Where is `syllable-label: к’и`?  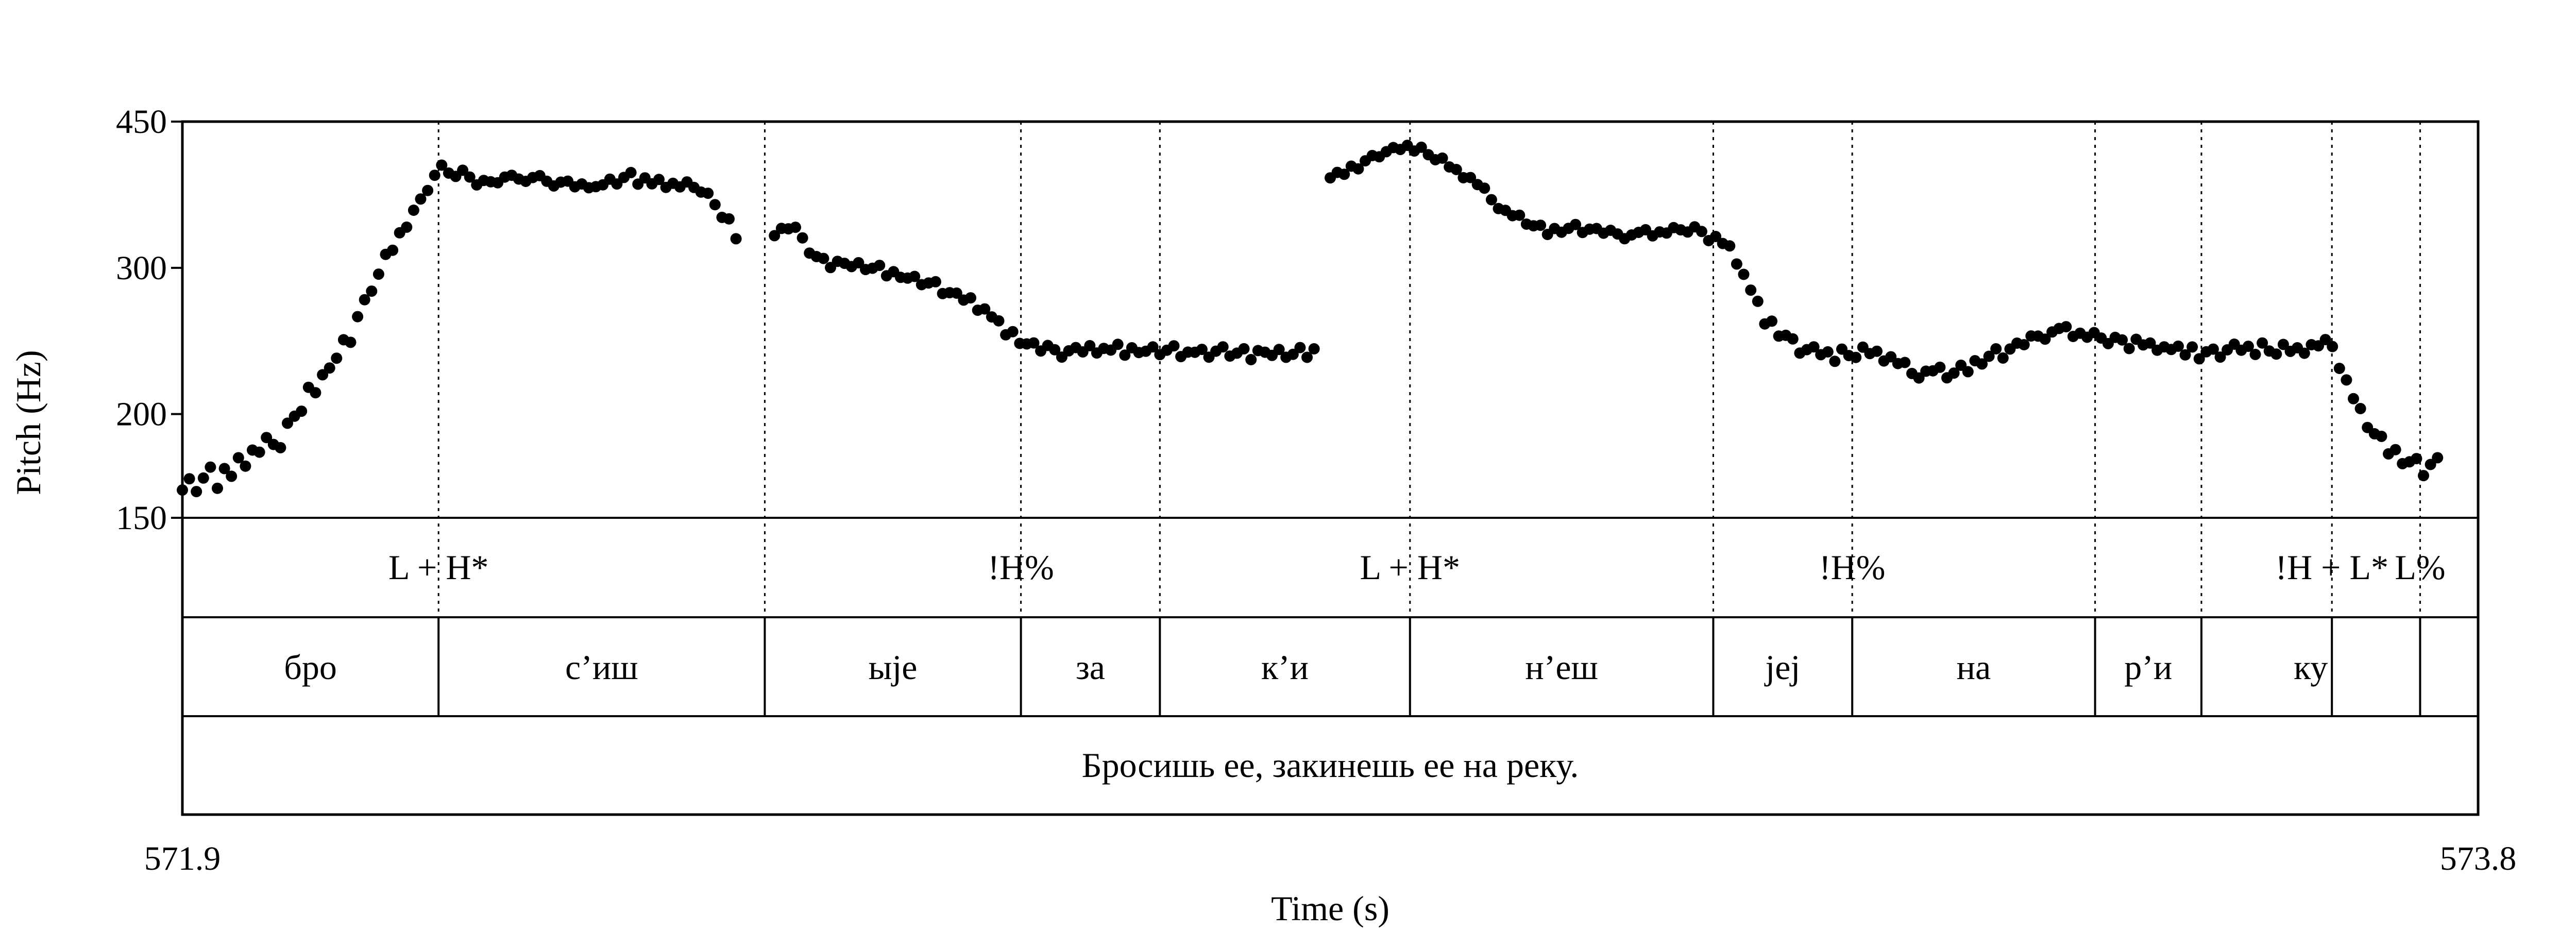
syllable-label: к’и is located at coordinates (1285, 667).